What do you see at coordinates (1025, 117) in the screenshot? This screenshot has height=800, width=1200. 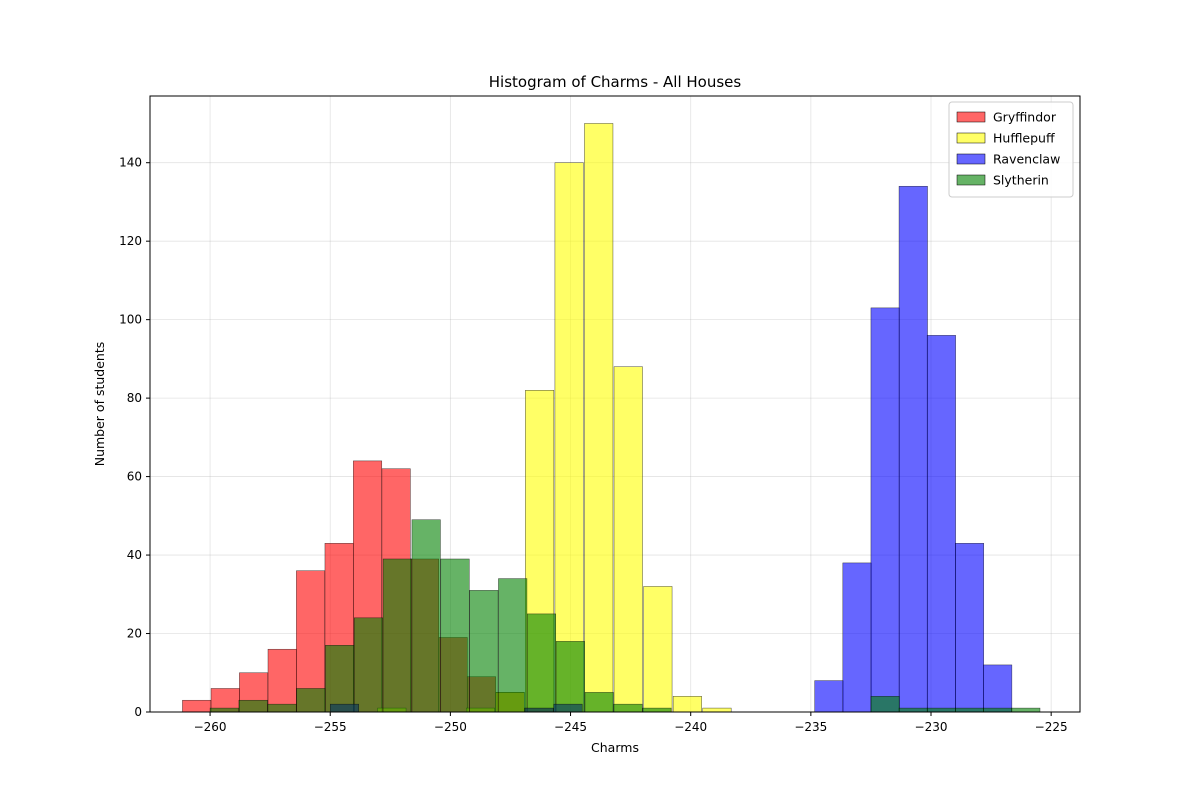 I see `legend-label: Gryffindor` at bounding box center [1025, 117].